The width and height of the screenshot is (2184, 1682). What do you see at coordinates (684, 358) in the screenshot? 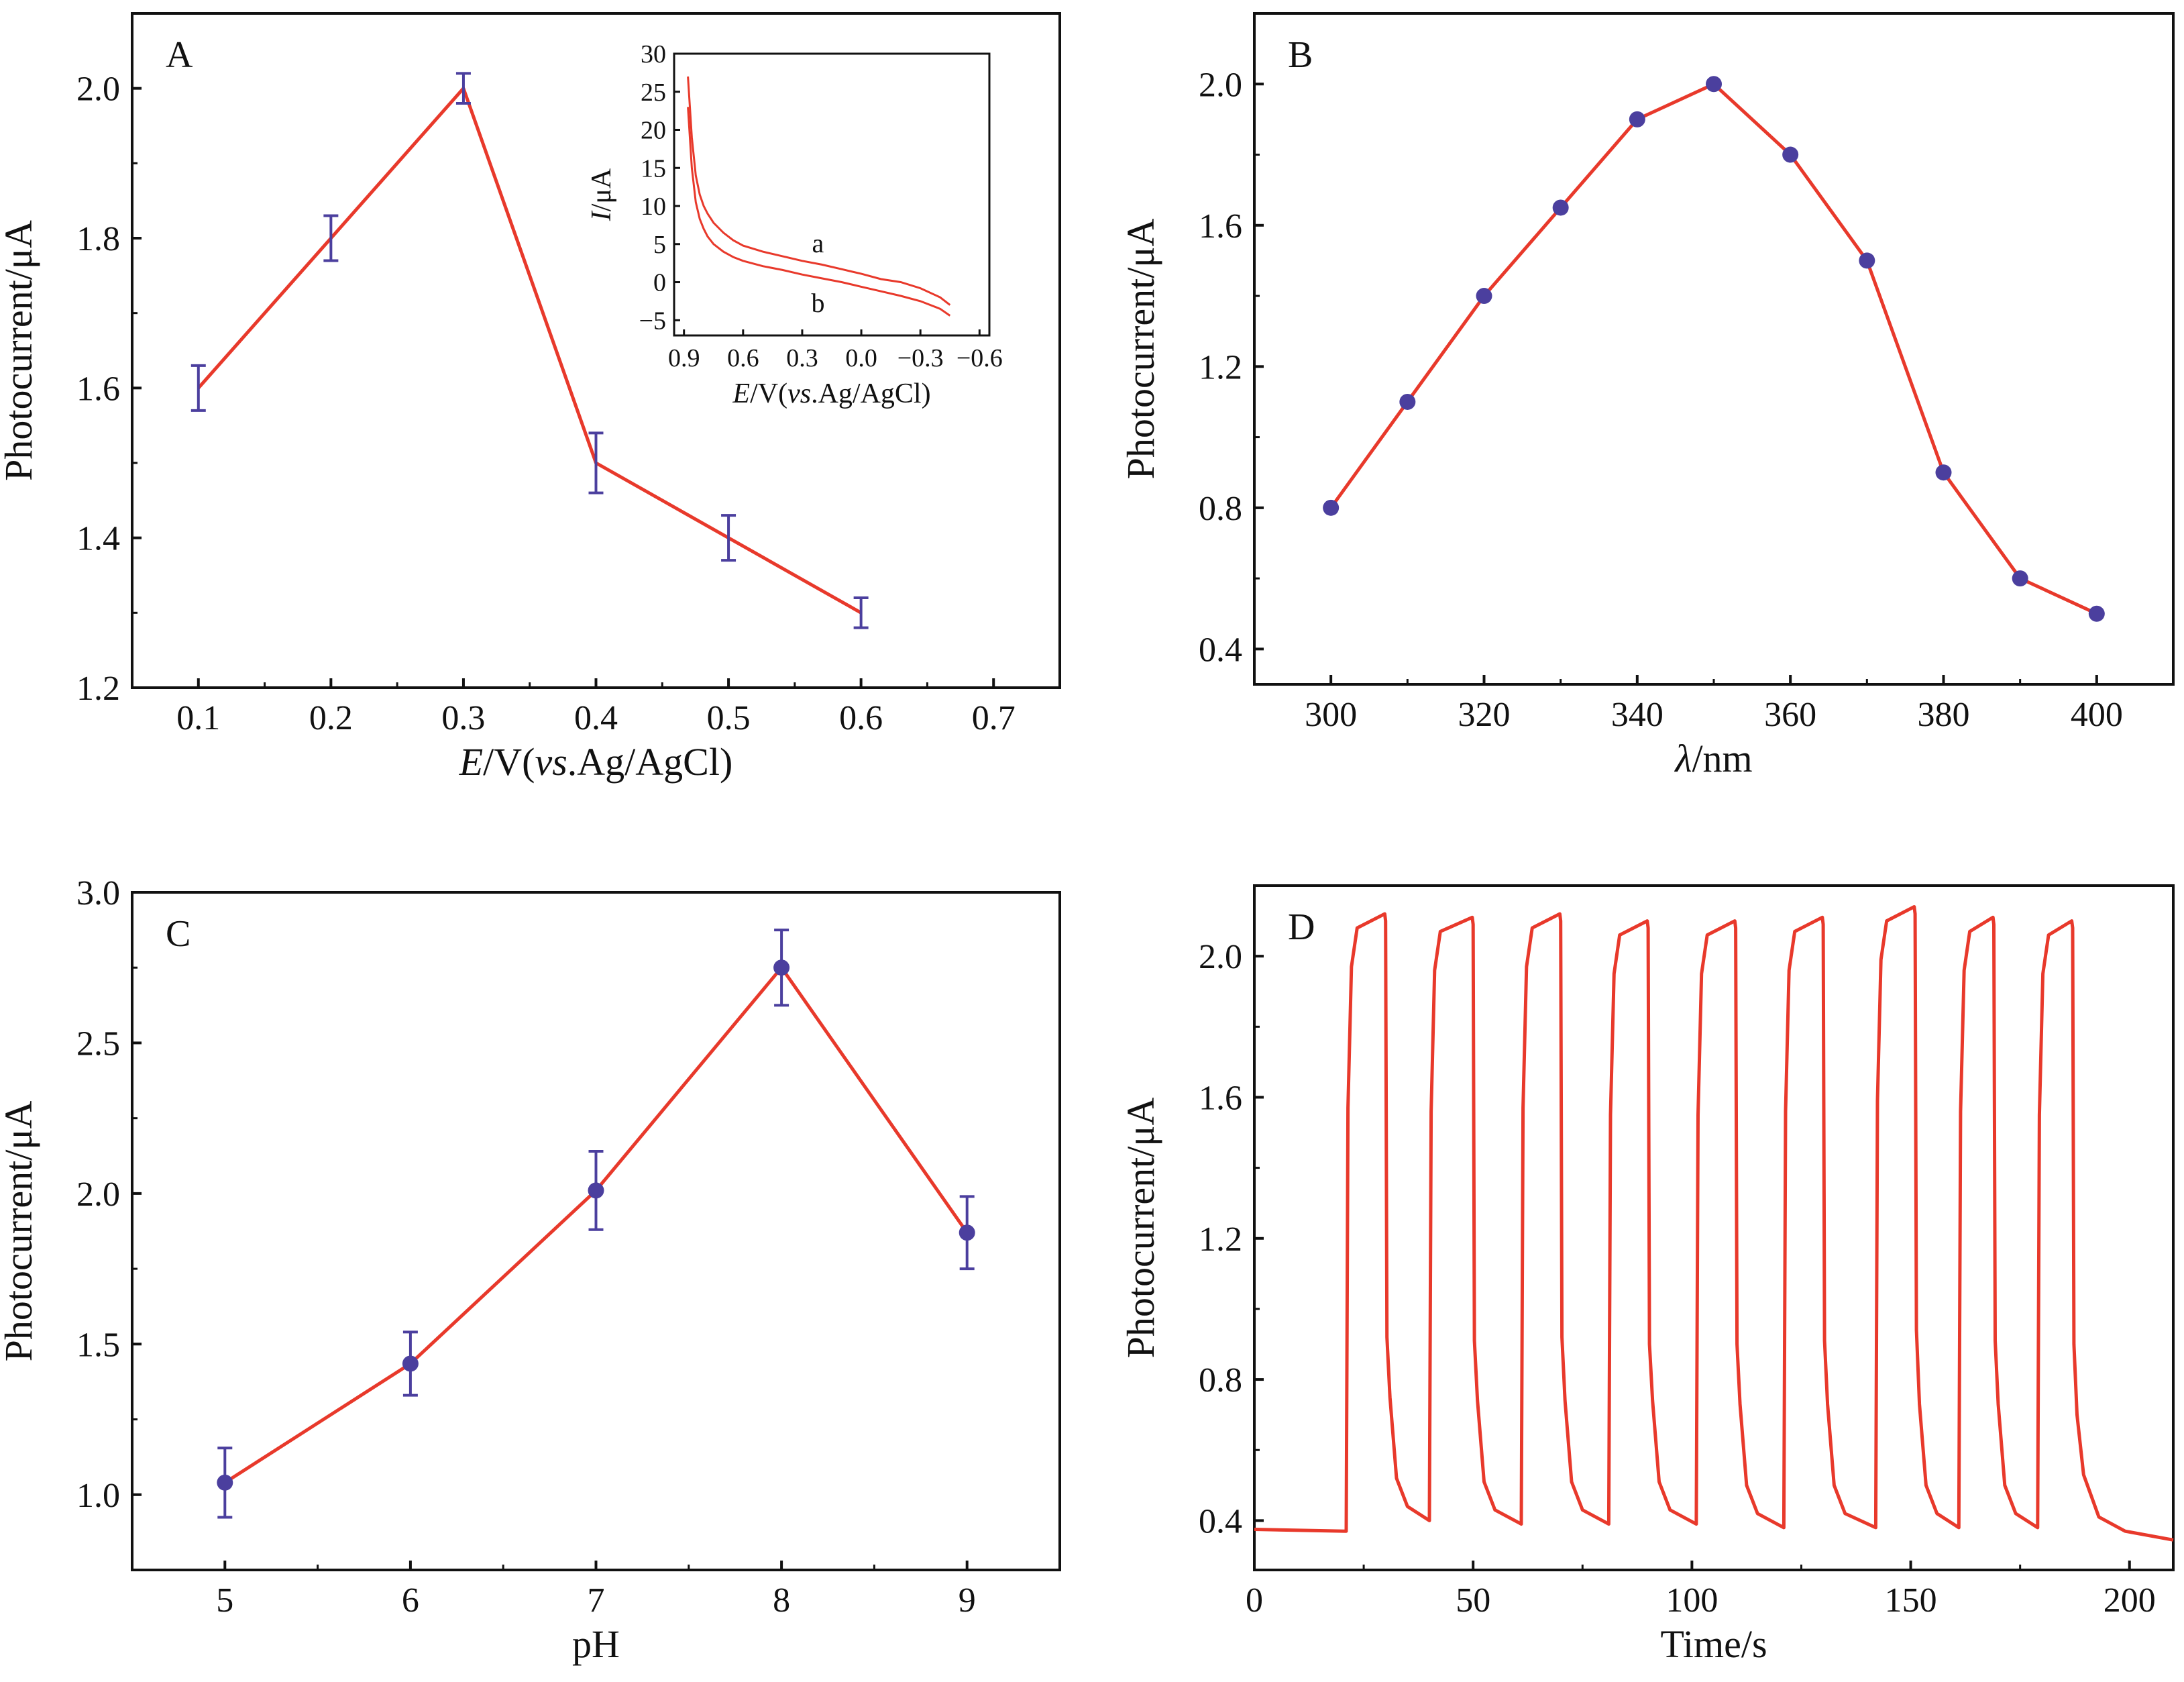
I see `inset-x-tick-label: 0.9` at bounding box center [684, 358].